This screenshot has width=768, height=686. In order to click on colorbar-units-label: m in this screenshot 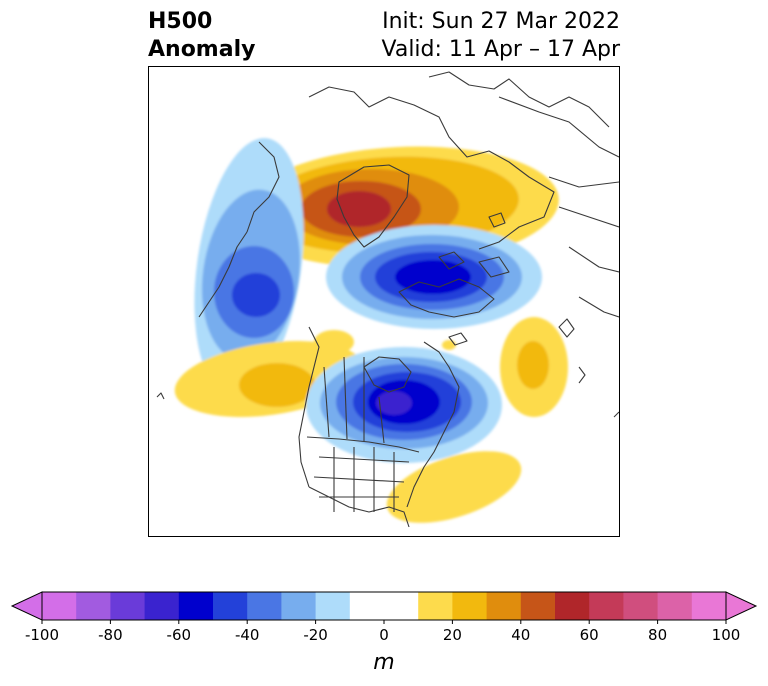, I will do `click(384, 662)`.